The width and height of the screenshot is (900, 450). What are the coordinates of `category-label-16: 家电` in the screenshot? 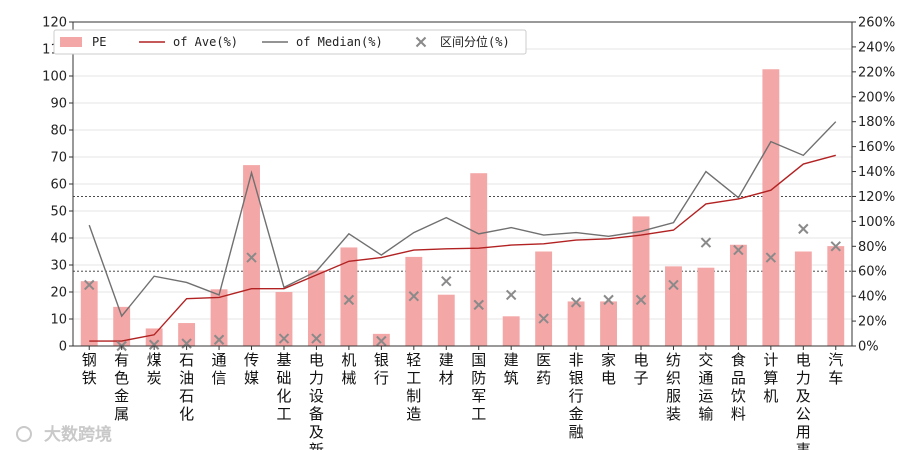 It's located at (608, 369).